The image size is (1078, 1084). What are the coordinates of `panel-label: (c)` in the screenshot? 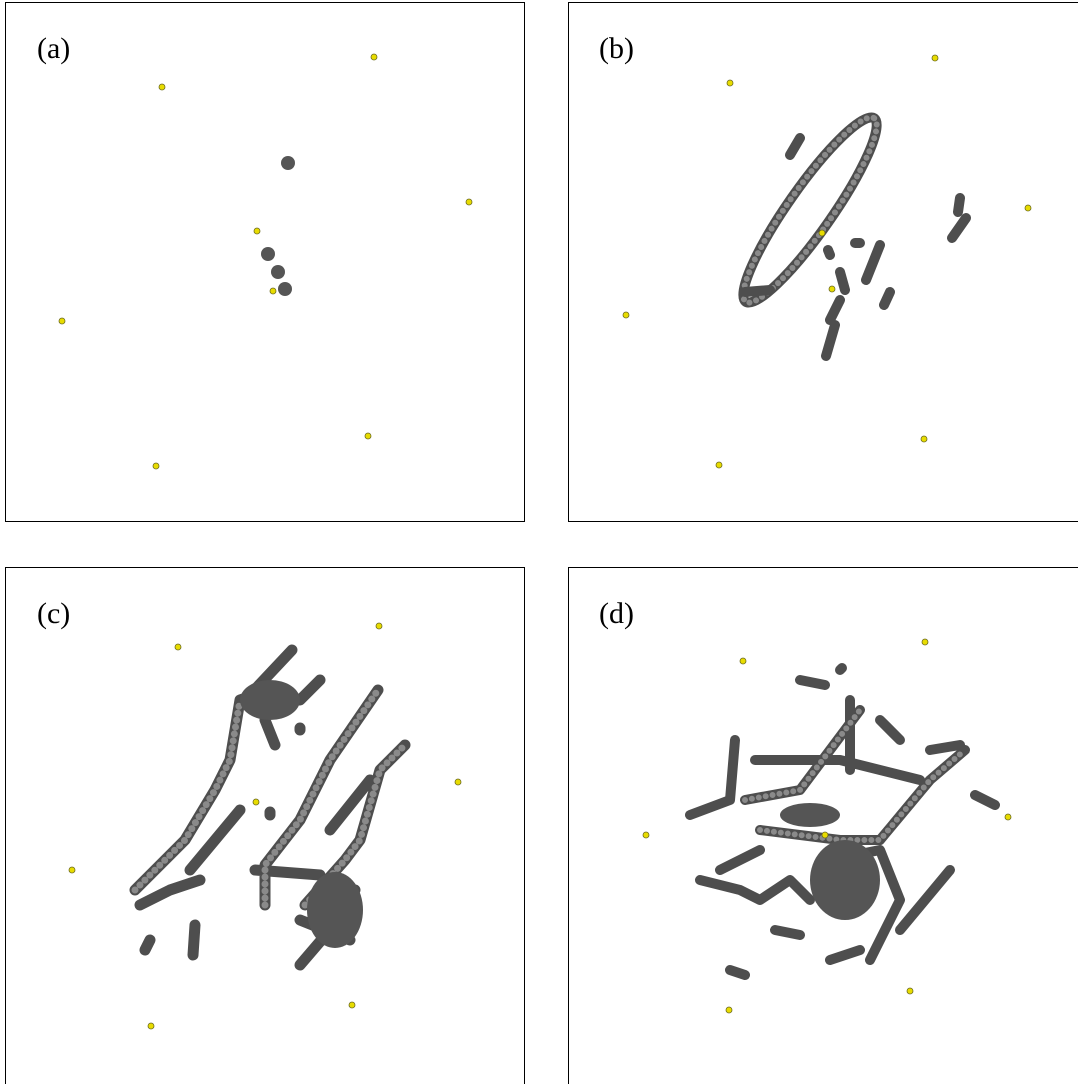 It's located at (53, 613).